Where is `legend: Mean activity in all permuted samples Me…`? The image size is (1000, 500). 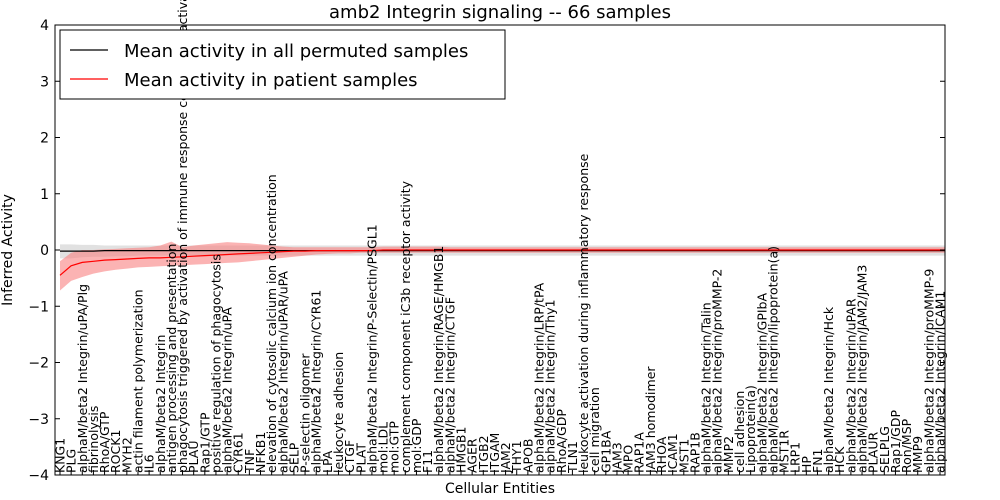 legend: Mean activity in all permuted samples Me… is located at coordinates (282, 64).